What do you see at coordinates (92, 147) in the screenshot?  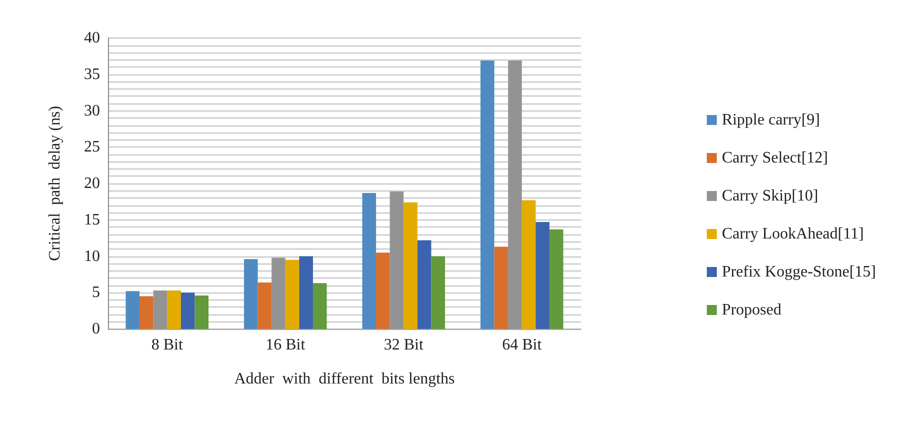 I see `y-tick-label: 25` at bounding box center [92, 147].